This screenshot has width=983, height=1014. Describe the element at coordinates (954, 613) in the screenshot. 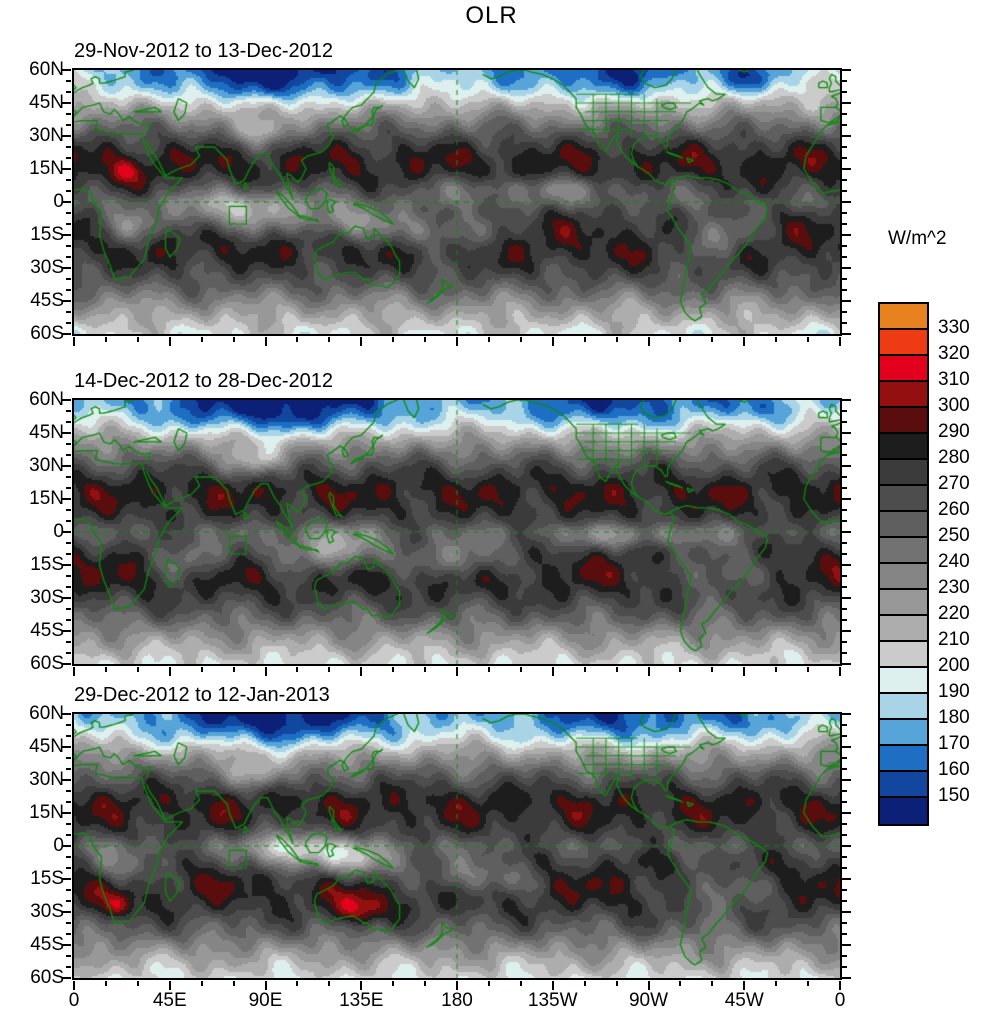

I see `colorbar-tick-label: 220` at that location.